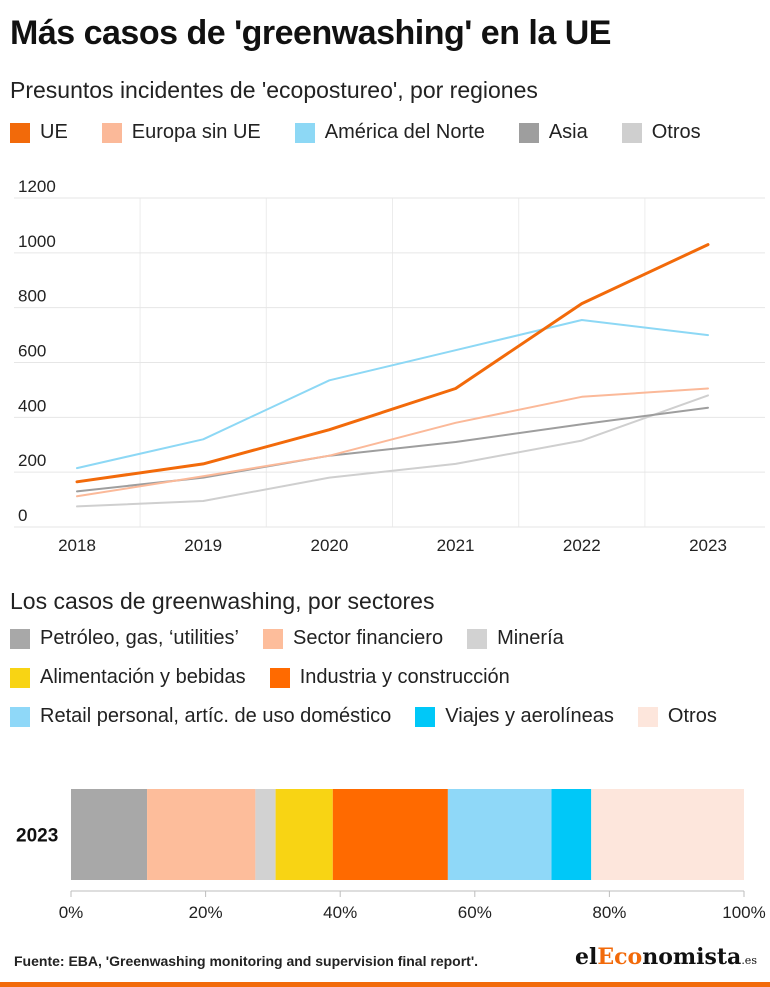 This screenshot has width=770, height=987. I want to click on x-tick-label: 0%, so click(71, 912).